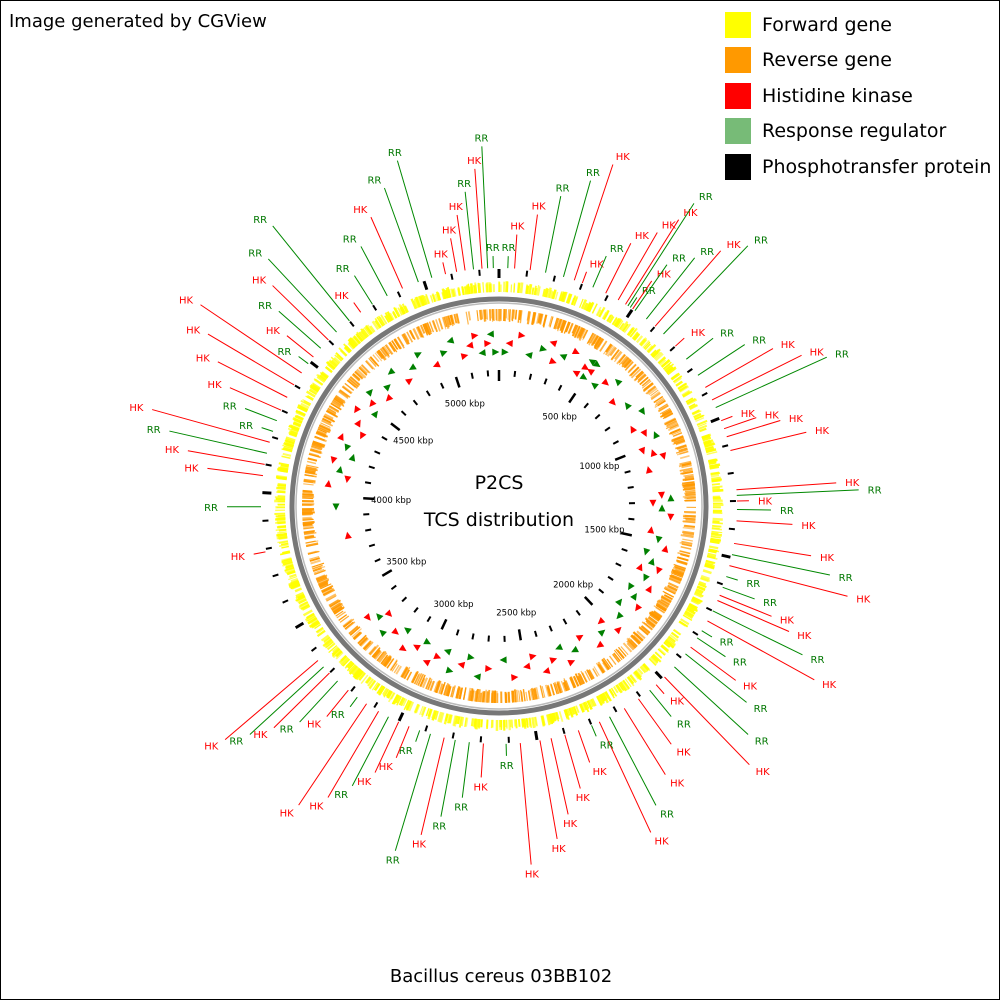 The width and height of the screenshot is (1000, 1000). I want to click on inner-tick, so click(442, 385).